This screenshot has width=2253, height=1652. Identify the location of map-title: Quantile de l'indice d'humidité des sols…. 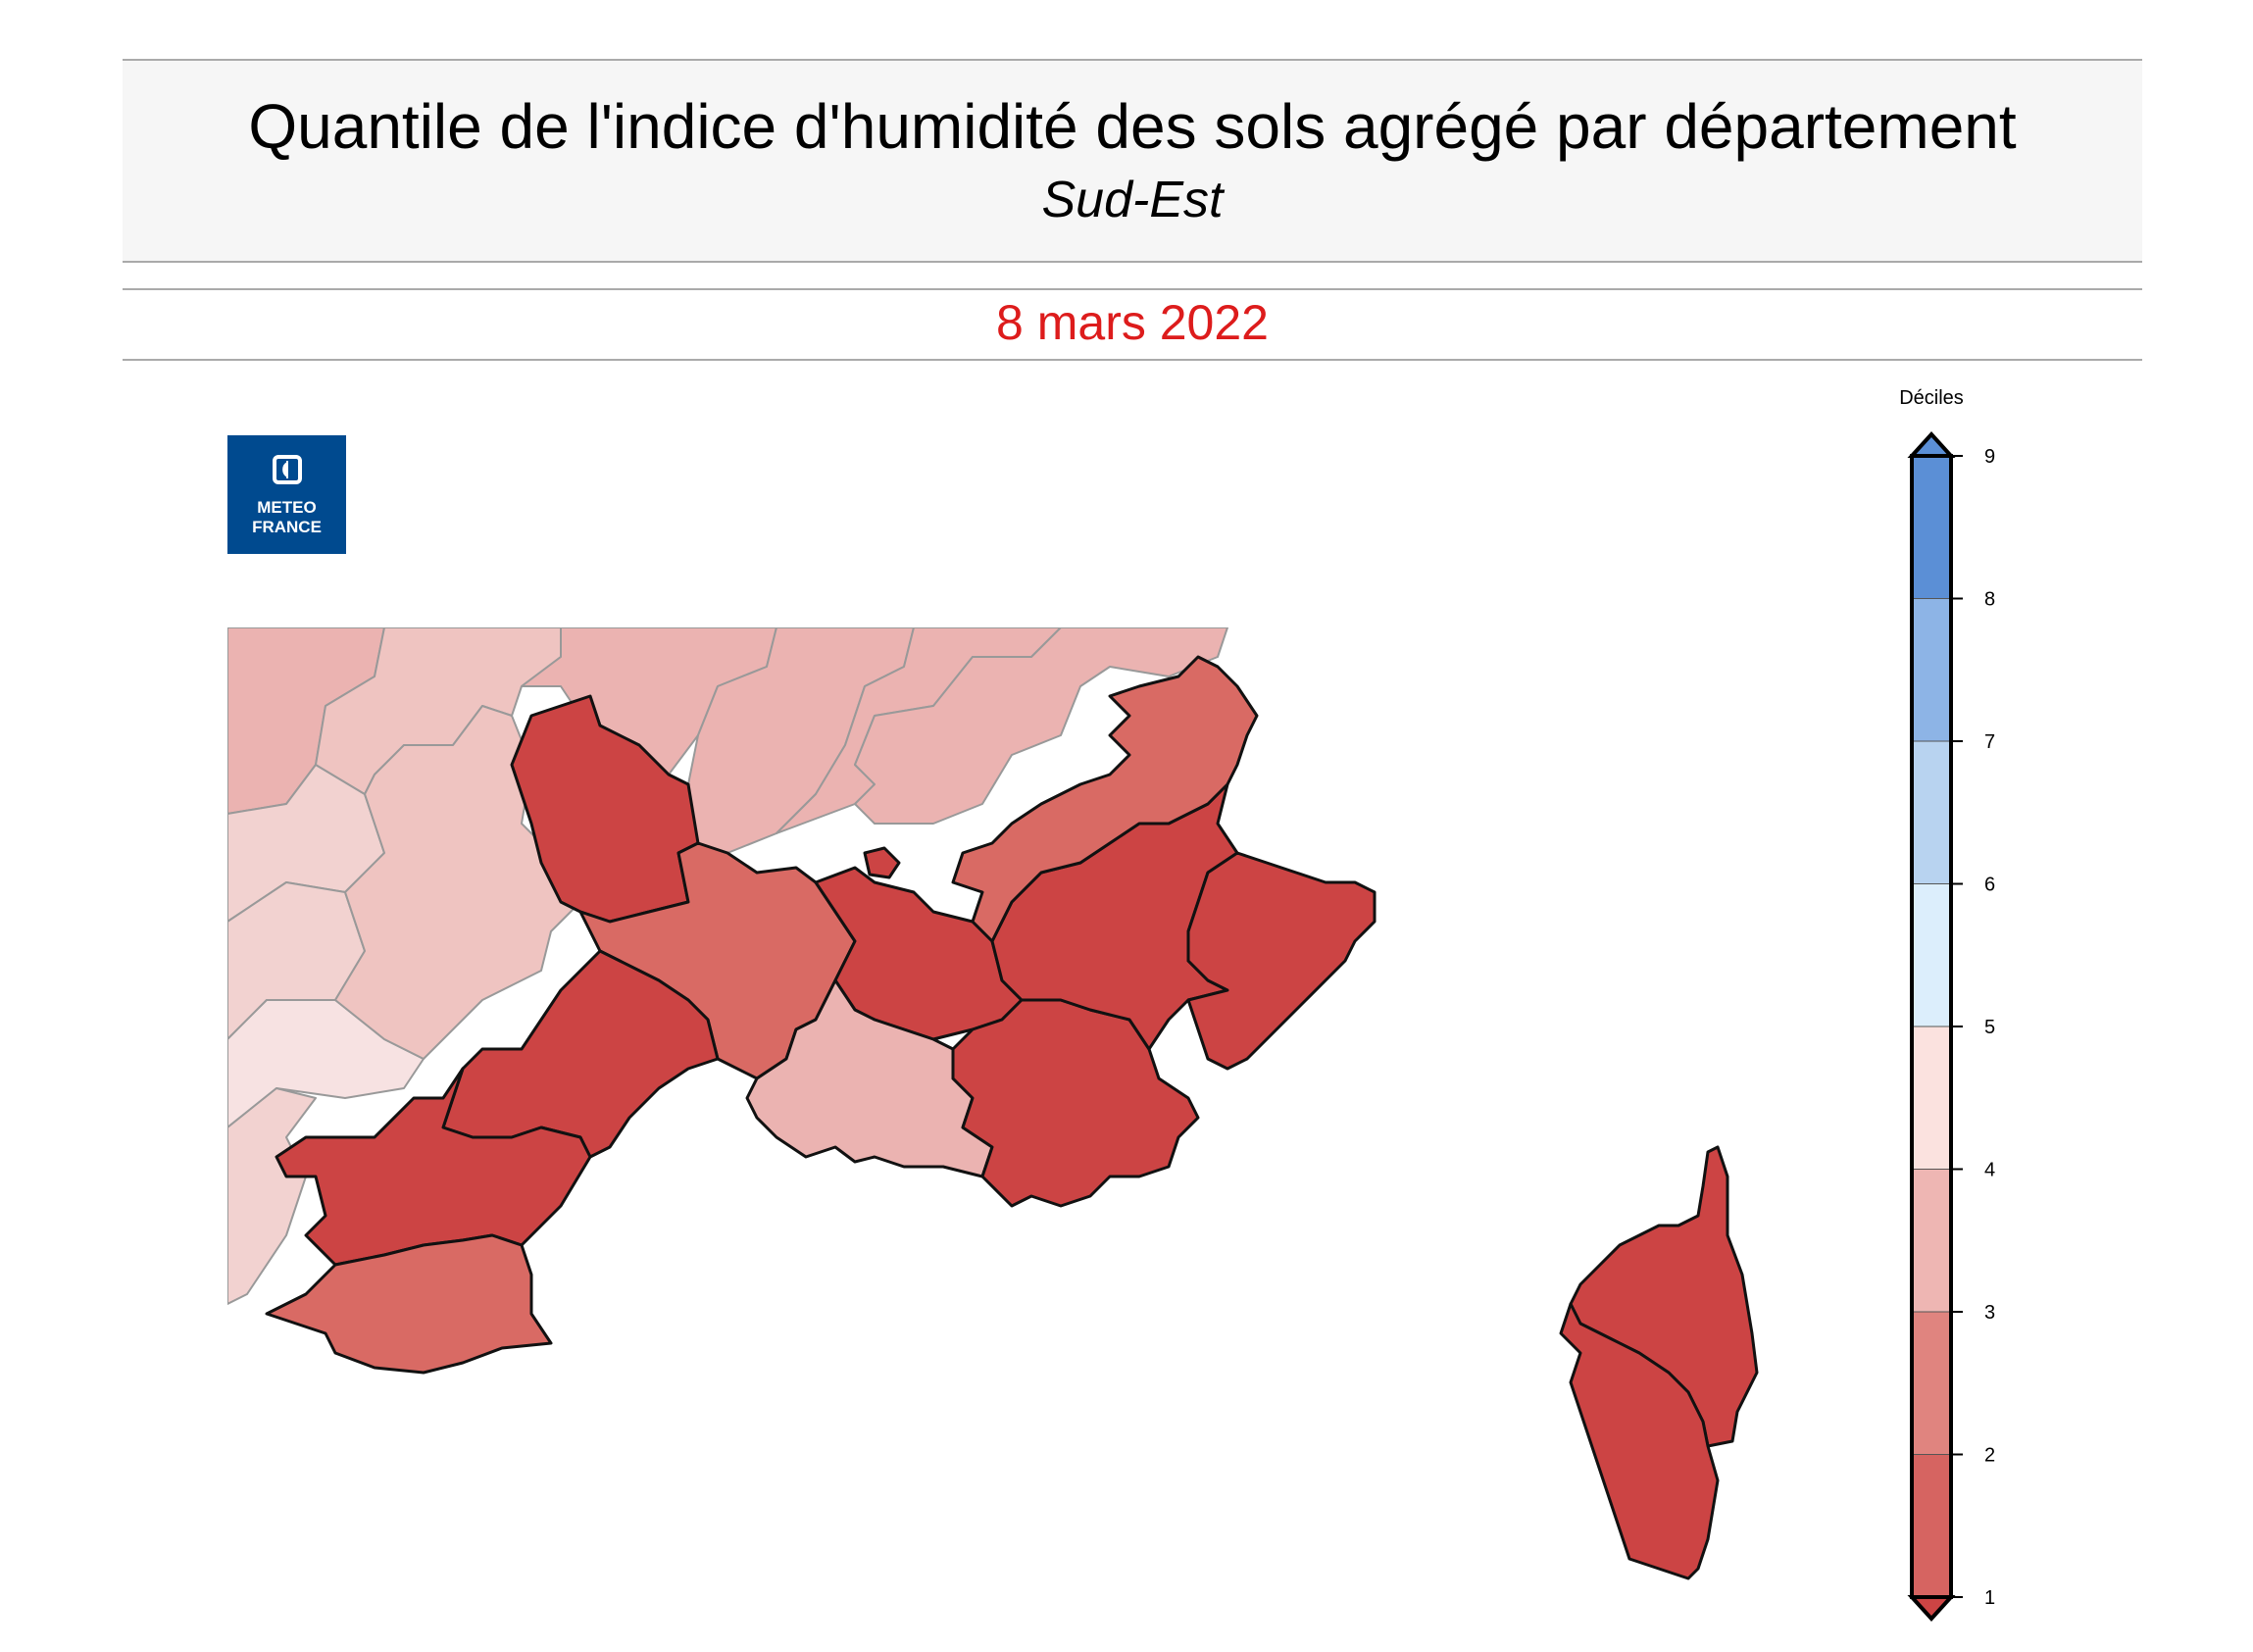
(1132, 127).